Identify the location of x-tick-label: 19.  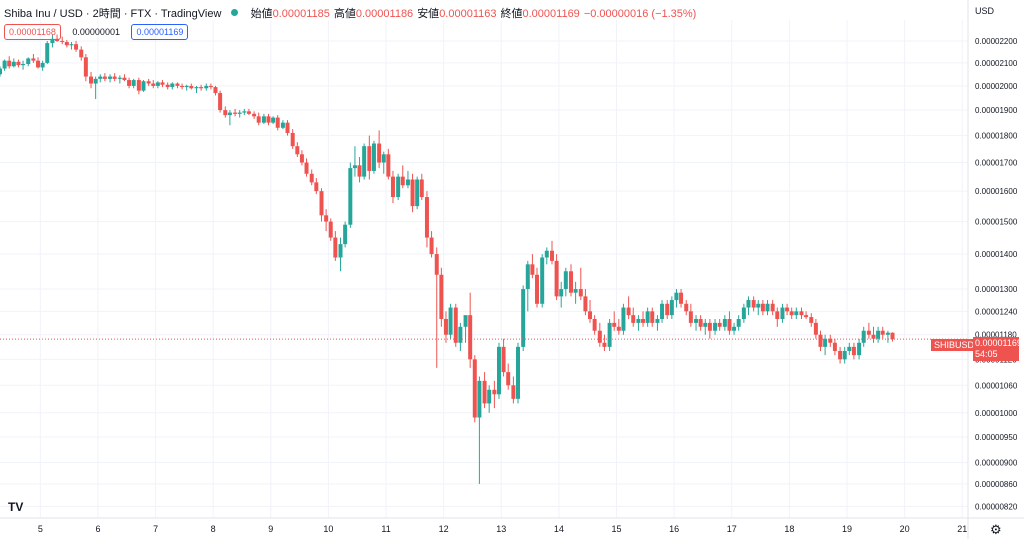
(847, 529).